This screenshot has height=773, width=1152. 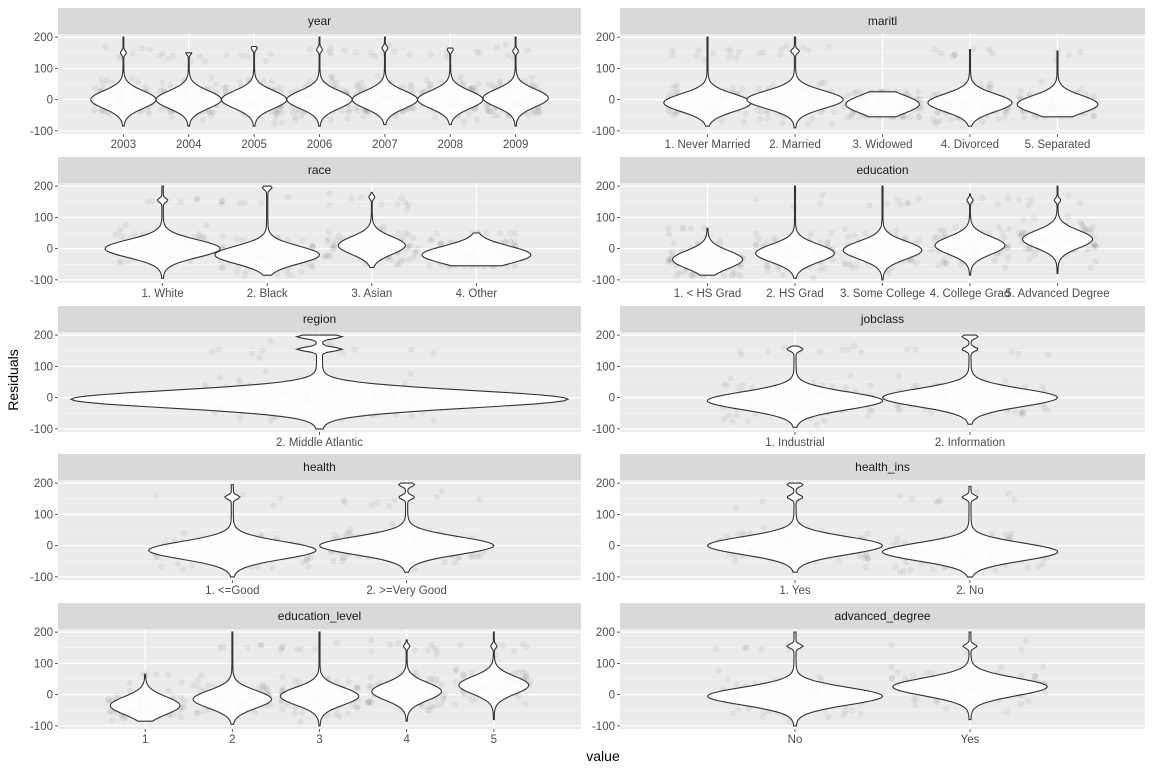 I want to click on y-tick-label: 200, so click(x=43, y=38).